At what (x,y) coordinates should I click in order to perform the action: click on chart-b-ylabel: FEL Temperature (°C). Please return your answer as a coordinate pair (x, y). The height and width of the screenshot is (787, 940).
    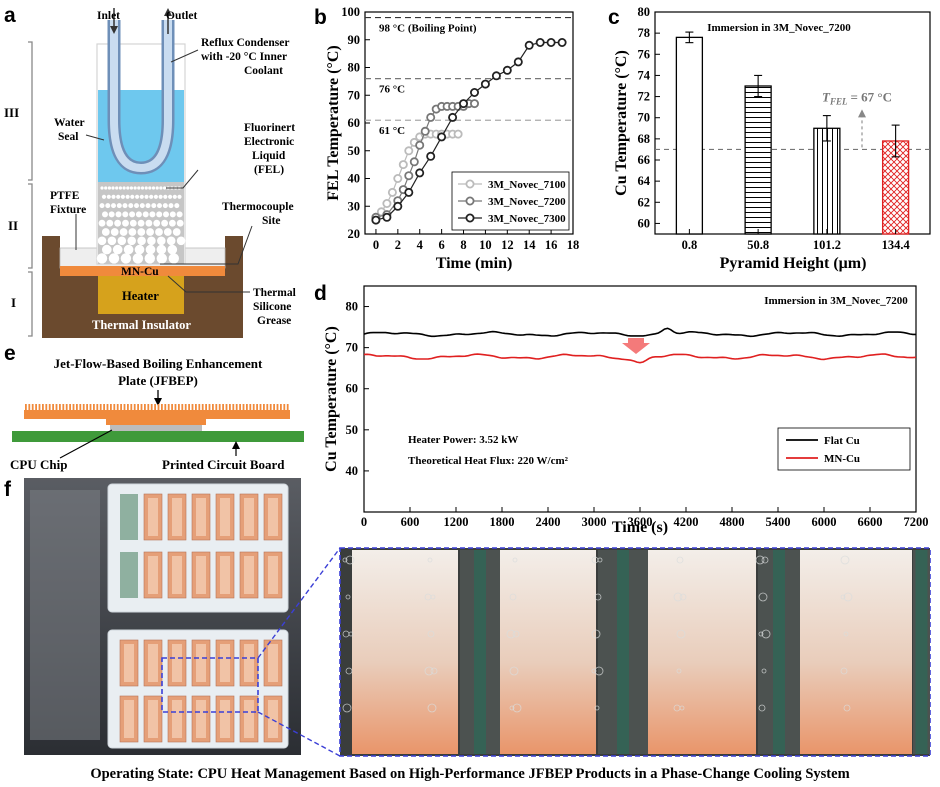
    Looking at the image, I should click on (333, 122).